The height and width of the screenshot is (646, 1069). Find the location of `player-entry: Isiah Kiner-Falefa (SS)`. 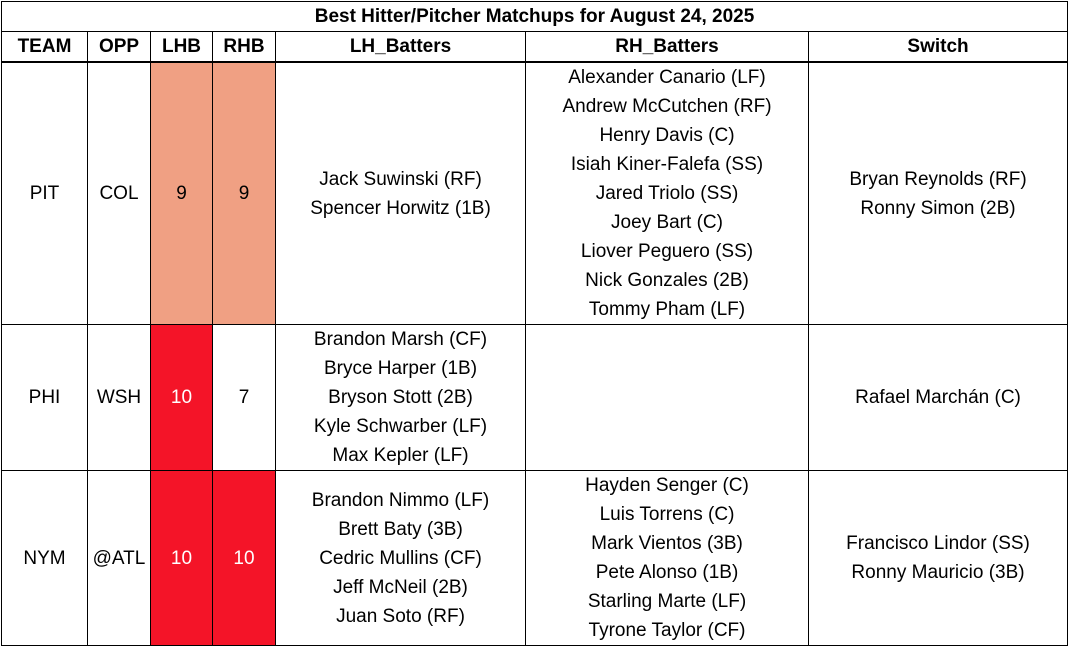

player-entry: Isiah Kiner-Falefa (SS) is located at coordinates (667, 164).